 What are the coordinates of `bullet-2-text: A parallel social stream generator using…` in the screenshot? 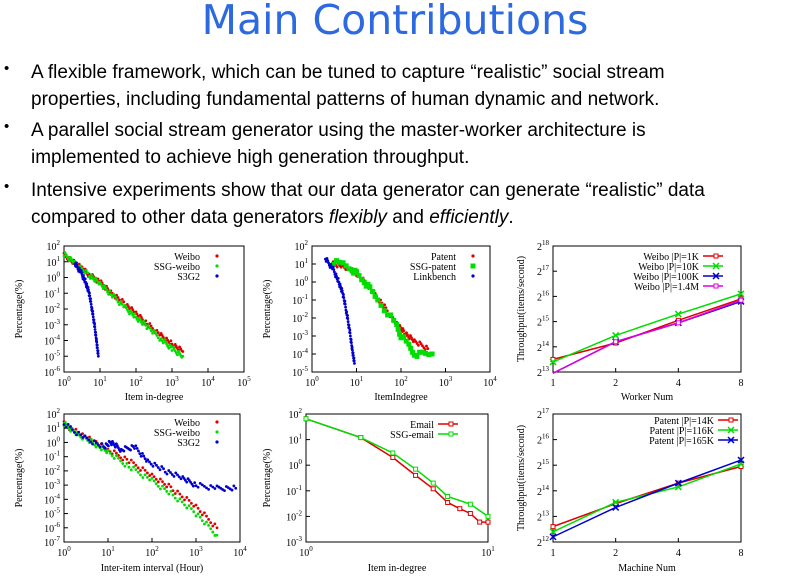 It's located at (338, 144).